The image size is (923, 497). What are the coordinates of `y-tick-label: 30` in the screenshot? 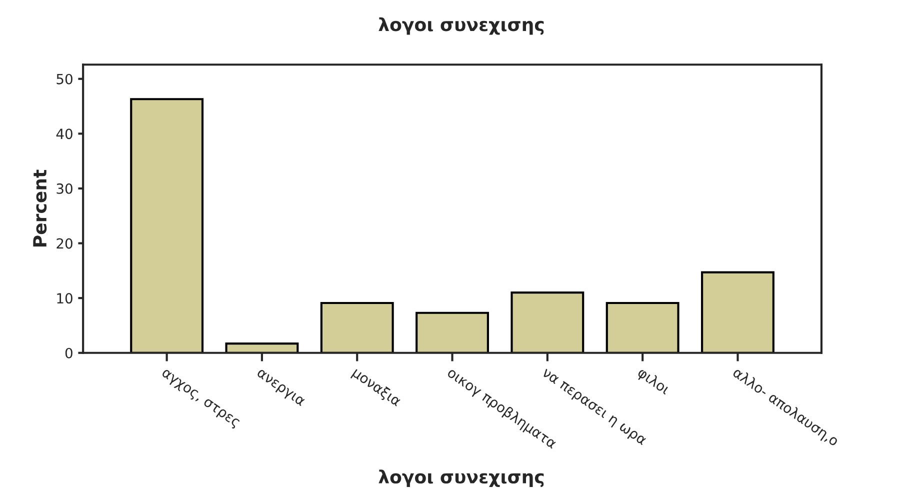 It's located at (64, 188).